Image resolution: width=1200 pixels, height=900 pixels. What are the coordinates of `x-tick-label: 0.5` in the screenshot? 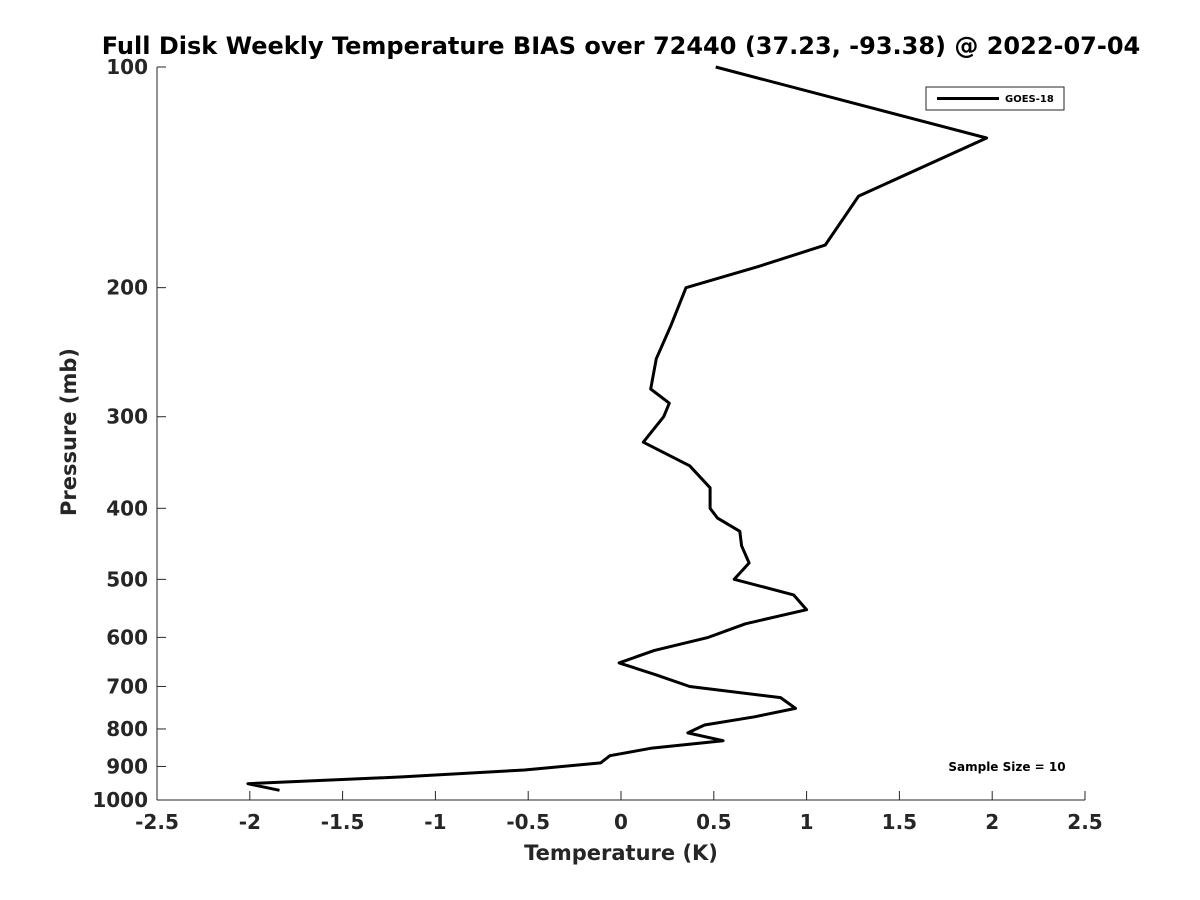 It's located at (713, 822).